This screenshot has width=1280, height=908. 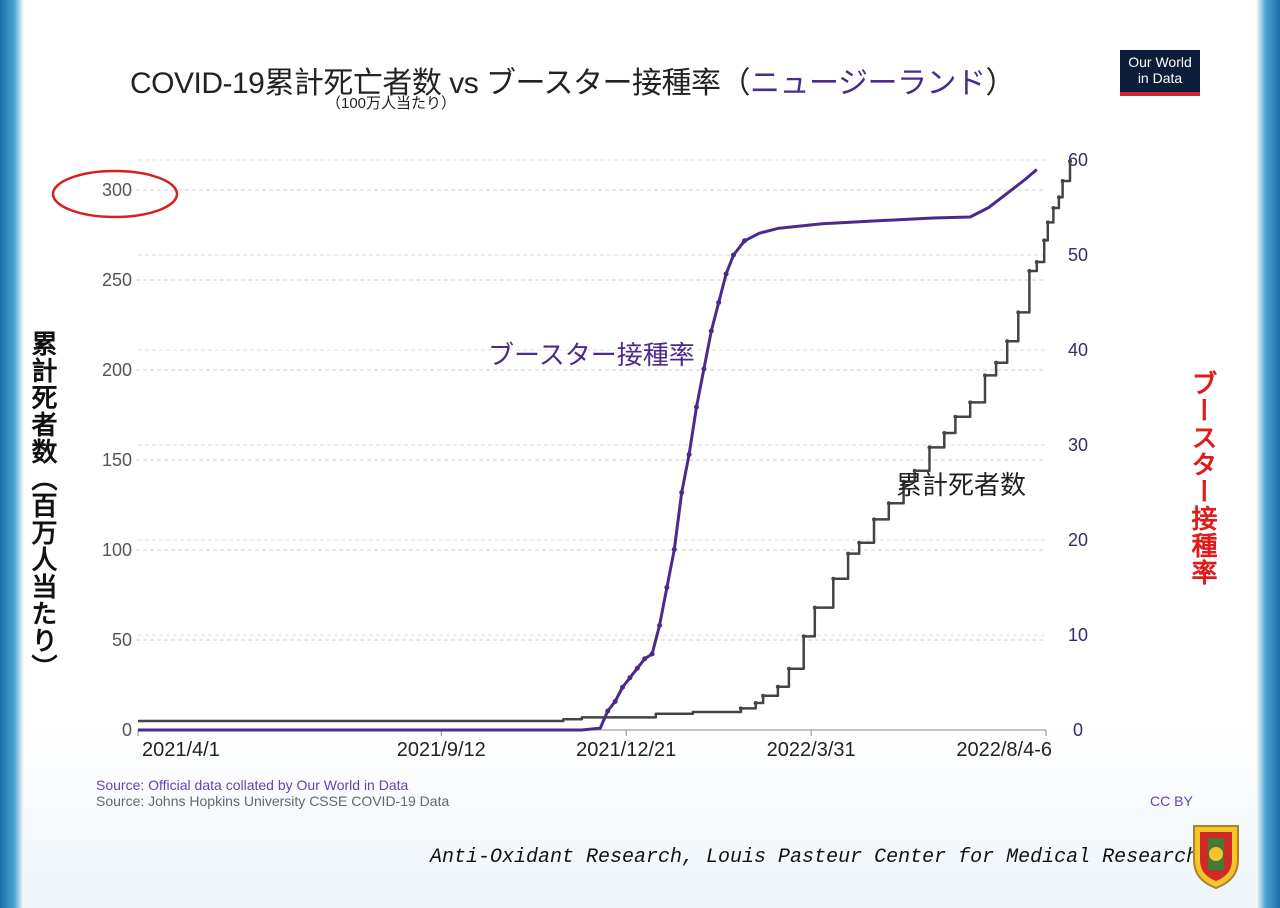 What do you see at coordinates (441, 750) in the screenshot?
I see `x-tick-label: 2021/9/12` at bounding box center [441, 750].